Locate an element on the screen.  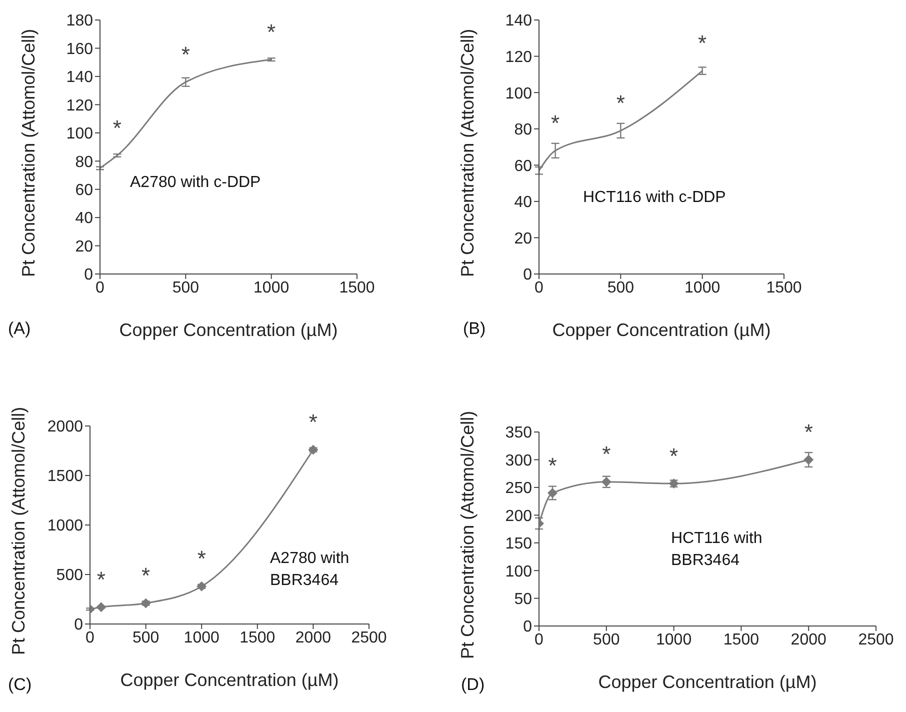
text: (A) is located at coordinates (19, 329).